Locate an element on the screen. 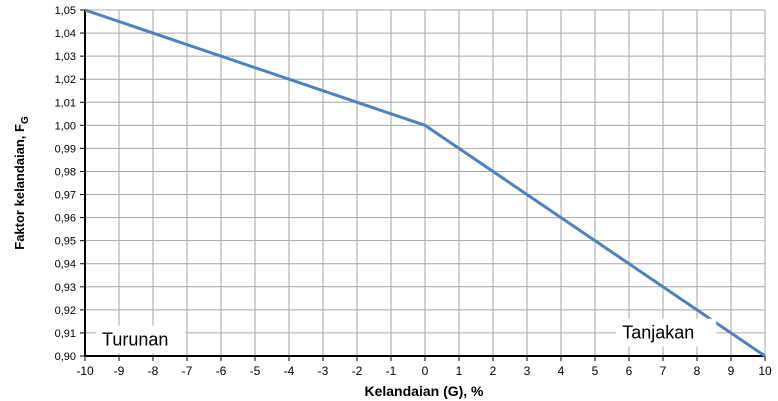 The height and width of the screenshot is (401, 778). x-tick-label: -5 is located at coordinates (255, 371).